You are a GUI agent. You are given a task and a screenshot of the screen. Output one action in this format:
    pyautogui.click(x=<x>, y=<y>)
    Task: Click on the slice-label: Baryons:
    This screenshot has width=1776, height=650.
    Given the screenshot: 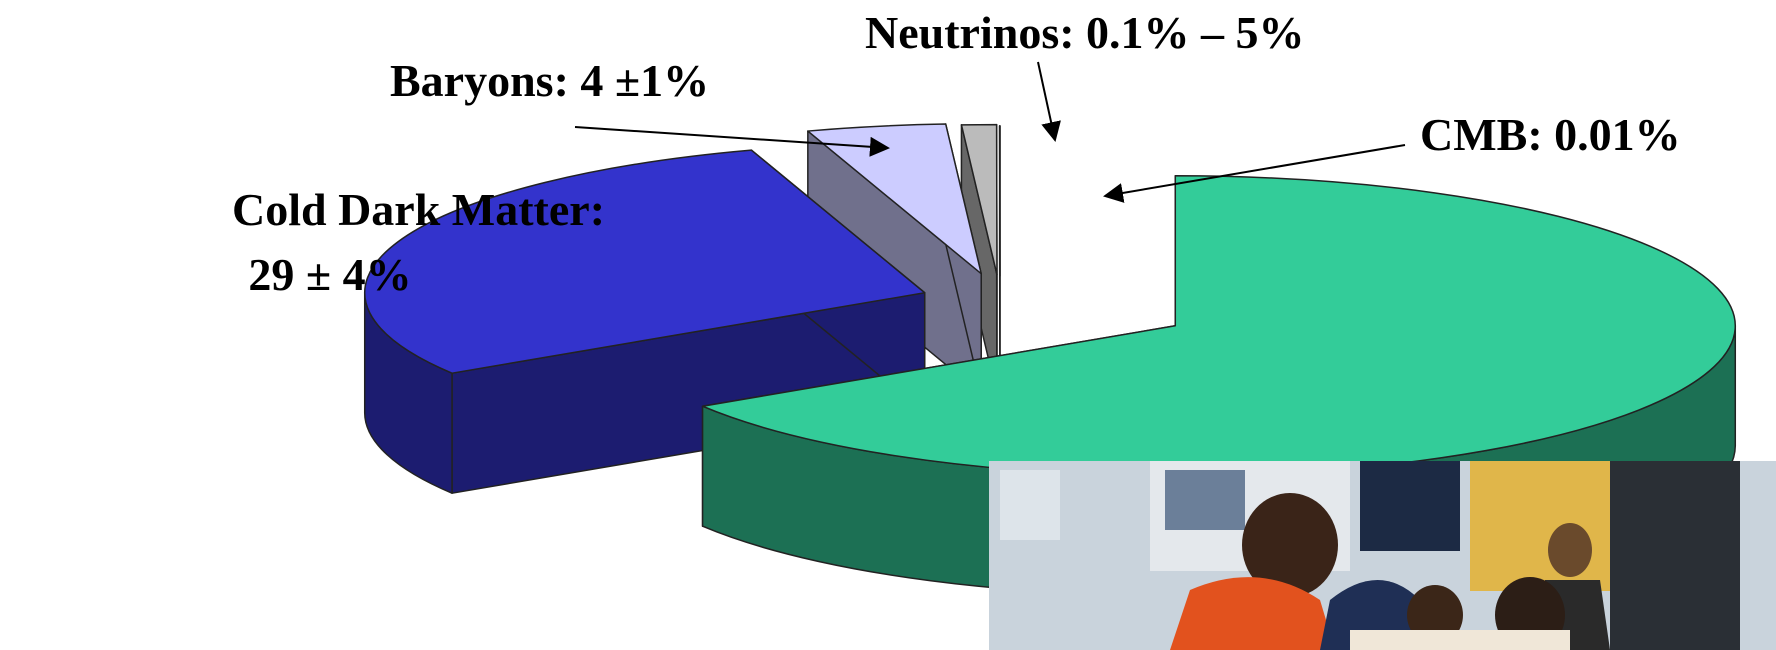 What is the action you would take?
    pyautogui.click(x=479, y=80)
    